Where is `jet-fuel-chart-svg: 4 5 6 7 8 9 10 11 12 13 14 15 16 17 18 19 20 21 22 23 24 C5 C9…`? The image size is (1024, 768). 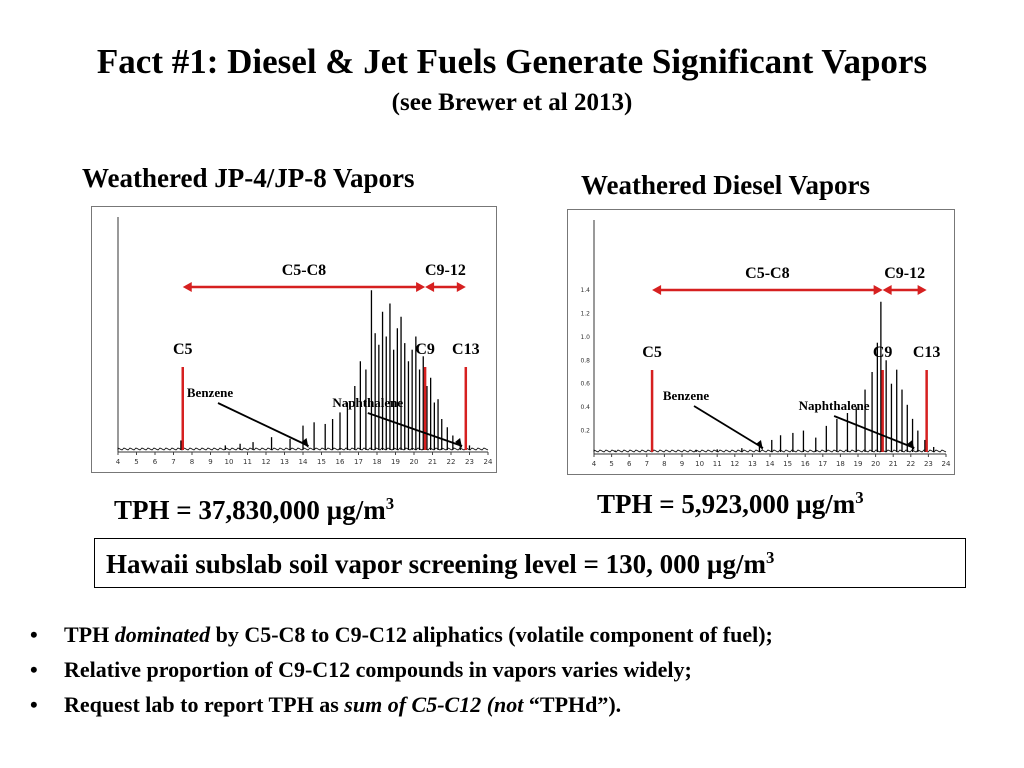
jet-fuel-chart-svg: 4 5 6 7 8 9 10 11 12 13 14 15 16 17 18 19 20 21 22 23 24 C5 C9… is located at coordinates (304, 341).